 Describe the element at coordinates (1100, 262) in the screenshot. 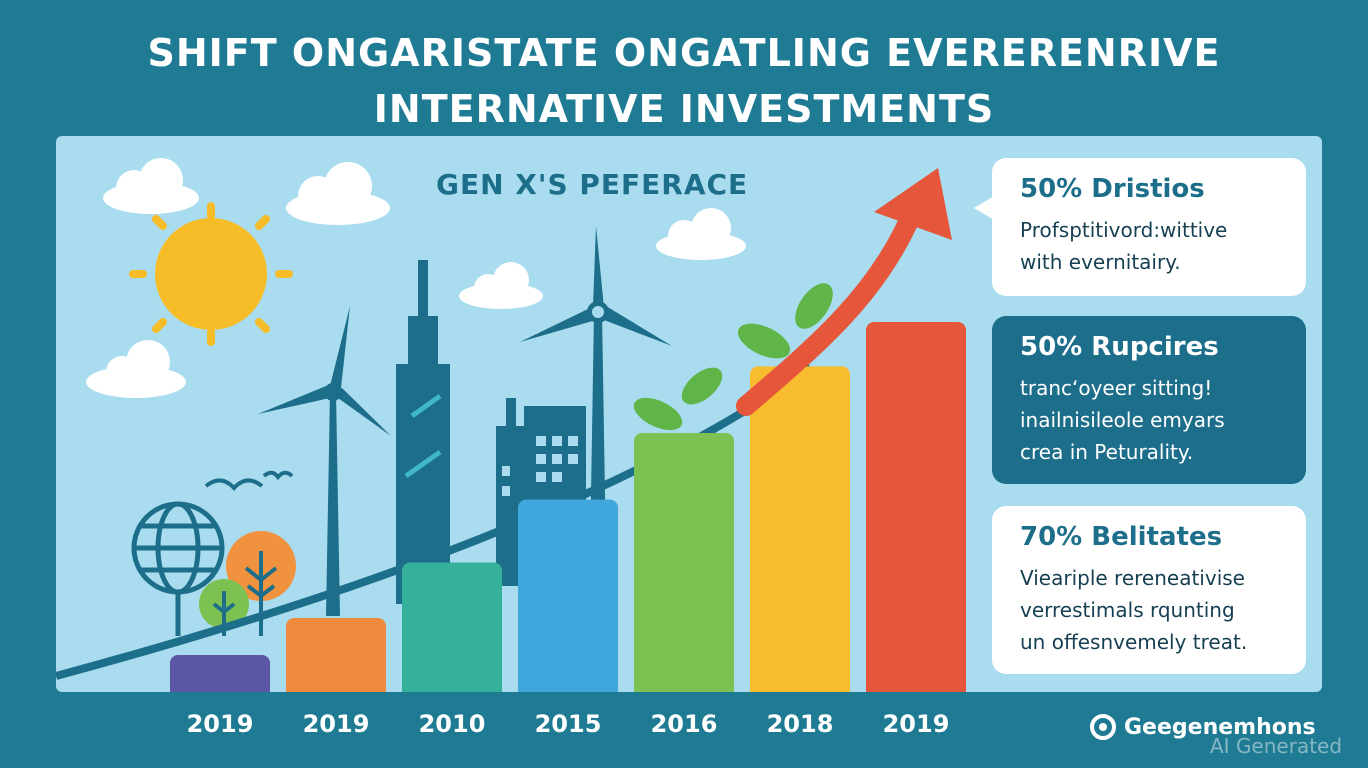

I see `stat-card-1-line: with evernitairy.` at that location.